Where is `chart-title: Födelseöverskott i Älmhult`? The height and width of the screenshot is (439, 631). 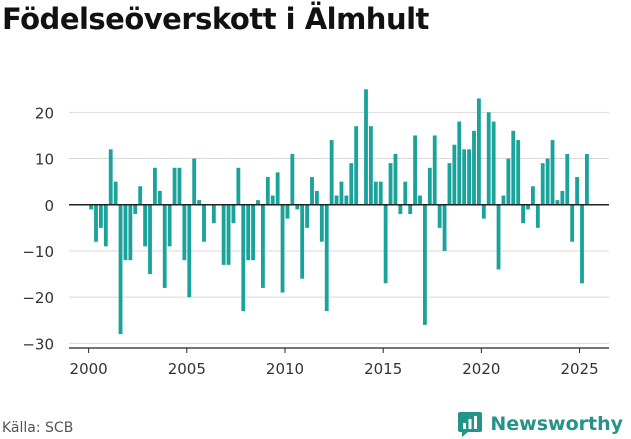
chart-title: Födelseöverskott i Älmhult is located at coordinates (215, 19).